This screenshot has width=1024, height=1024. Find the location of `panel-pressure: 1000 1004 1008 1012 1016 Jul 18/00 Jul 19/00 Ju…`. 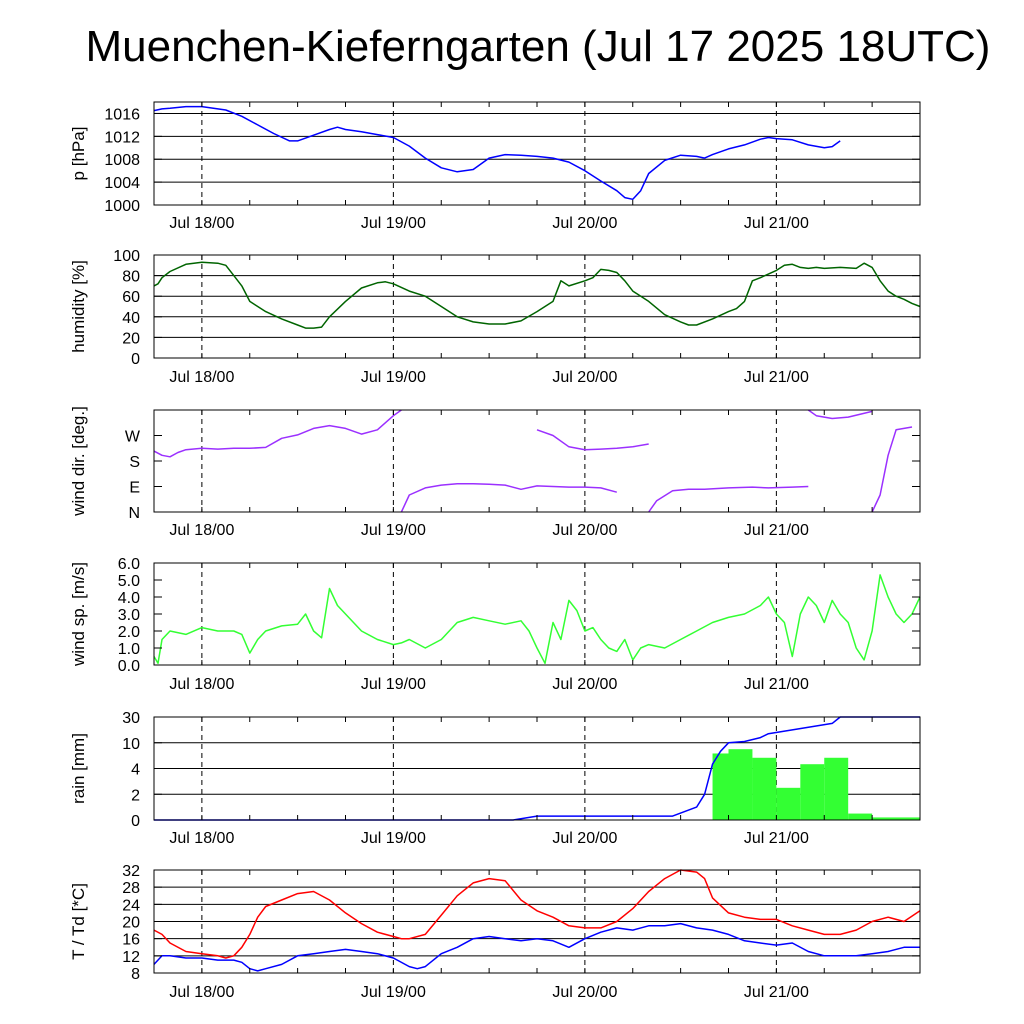

panel-pressure: 1000 1004 1008 1012 1016 Jul 18/00 Jul 19/00 Ju… is located at coordinates (495, 166).